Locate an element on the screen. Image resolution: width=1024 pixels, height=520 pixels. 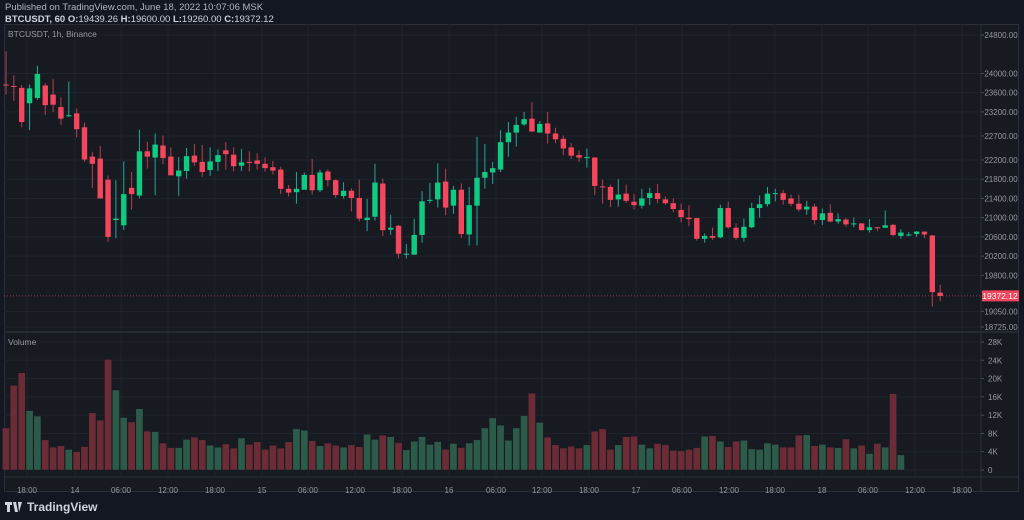
high-value: 19600.00 is located at coordinates (150, 19).